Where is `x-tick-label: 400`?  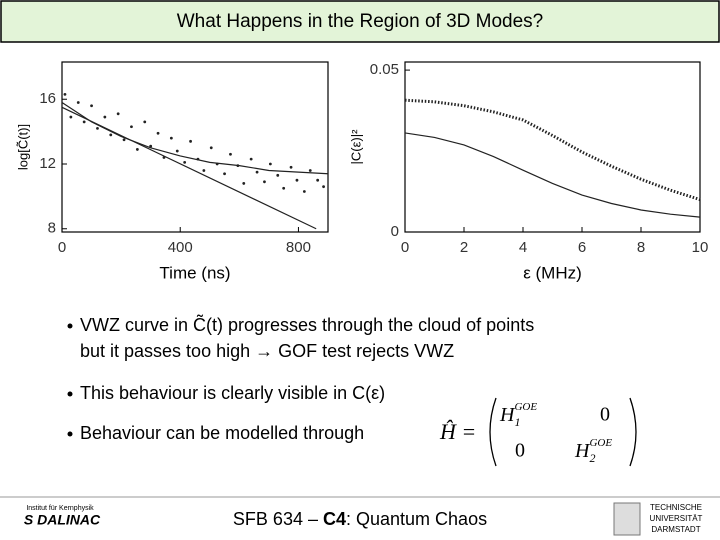
x-tick-label: 400 is located at coordinates (180, 247).